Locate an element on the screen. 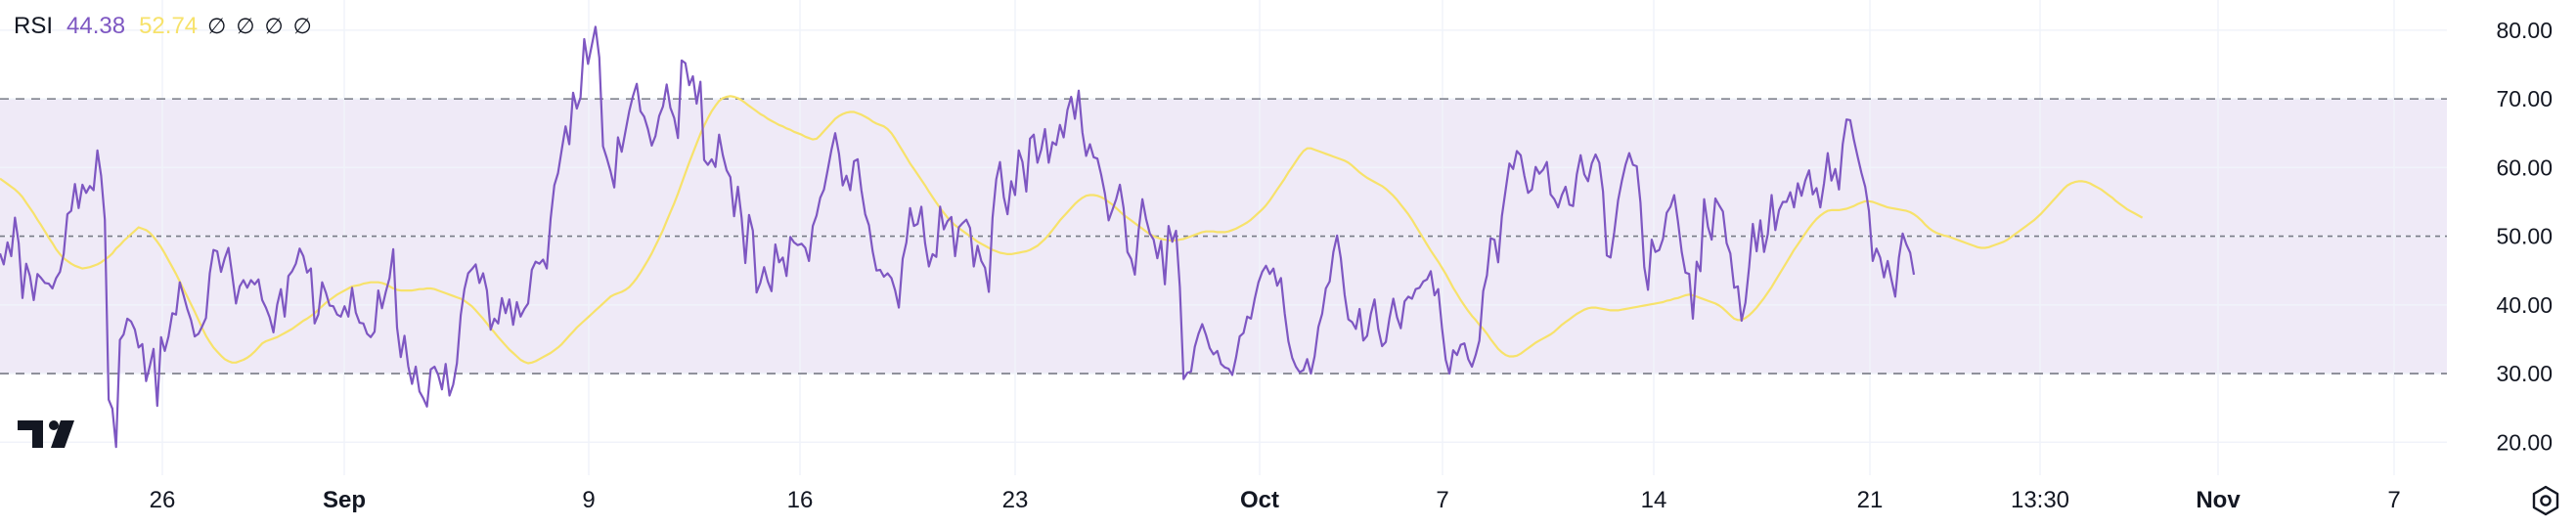  rsi-value: 44.38 is located at coordinates (96, 26).